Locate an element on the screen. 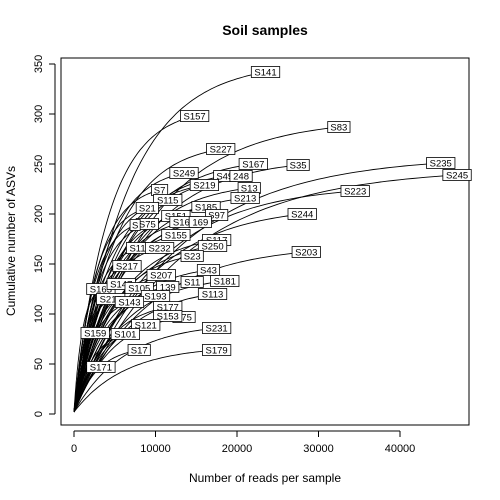 The height and width of the screenshot is (500, 500). label-s141: S141 is located at coordinates (265, 72).